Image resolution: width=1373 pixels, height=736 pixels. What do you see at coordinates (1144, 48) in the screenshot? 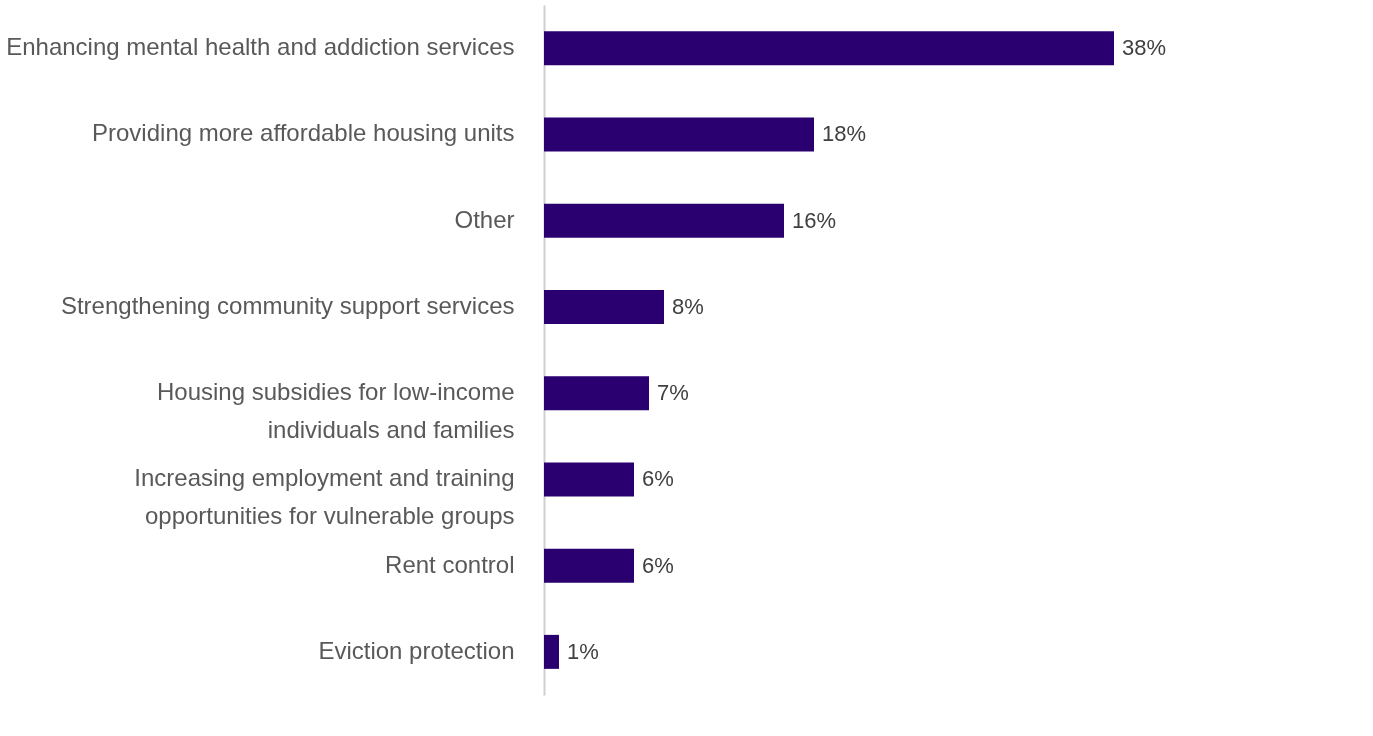
I see `data-label: 38%` at bounding box center [1144, 48].